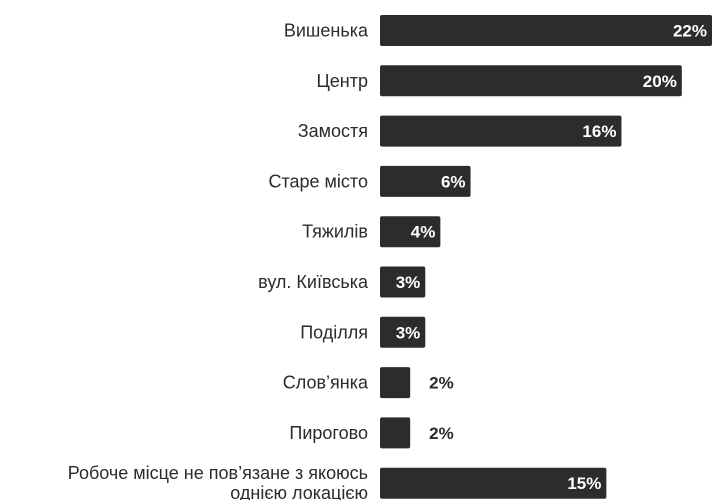  What do you see at coordinates (318, 181) in the screenshot?
I see `category-label: Старе місто` at bounding box center [318, 181].